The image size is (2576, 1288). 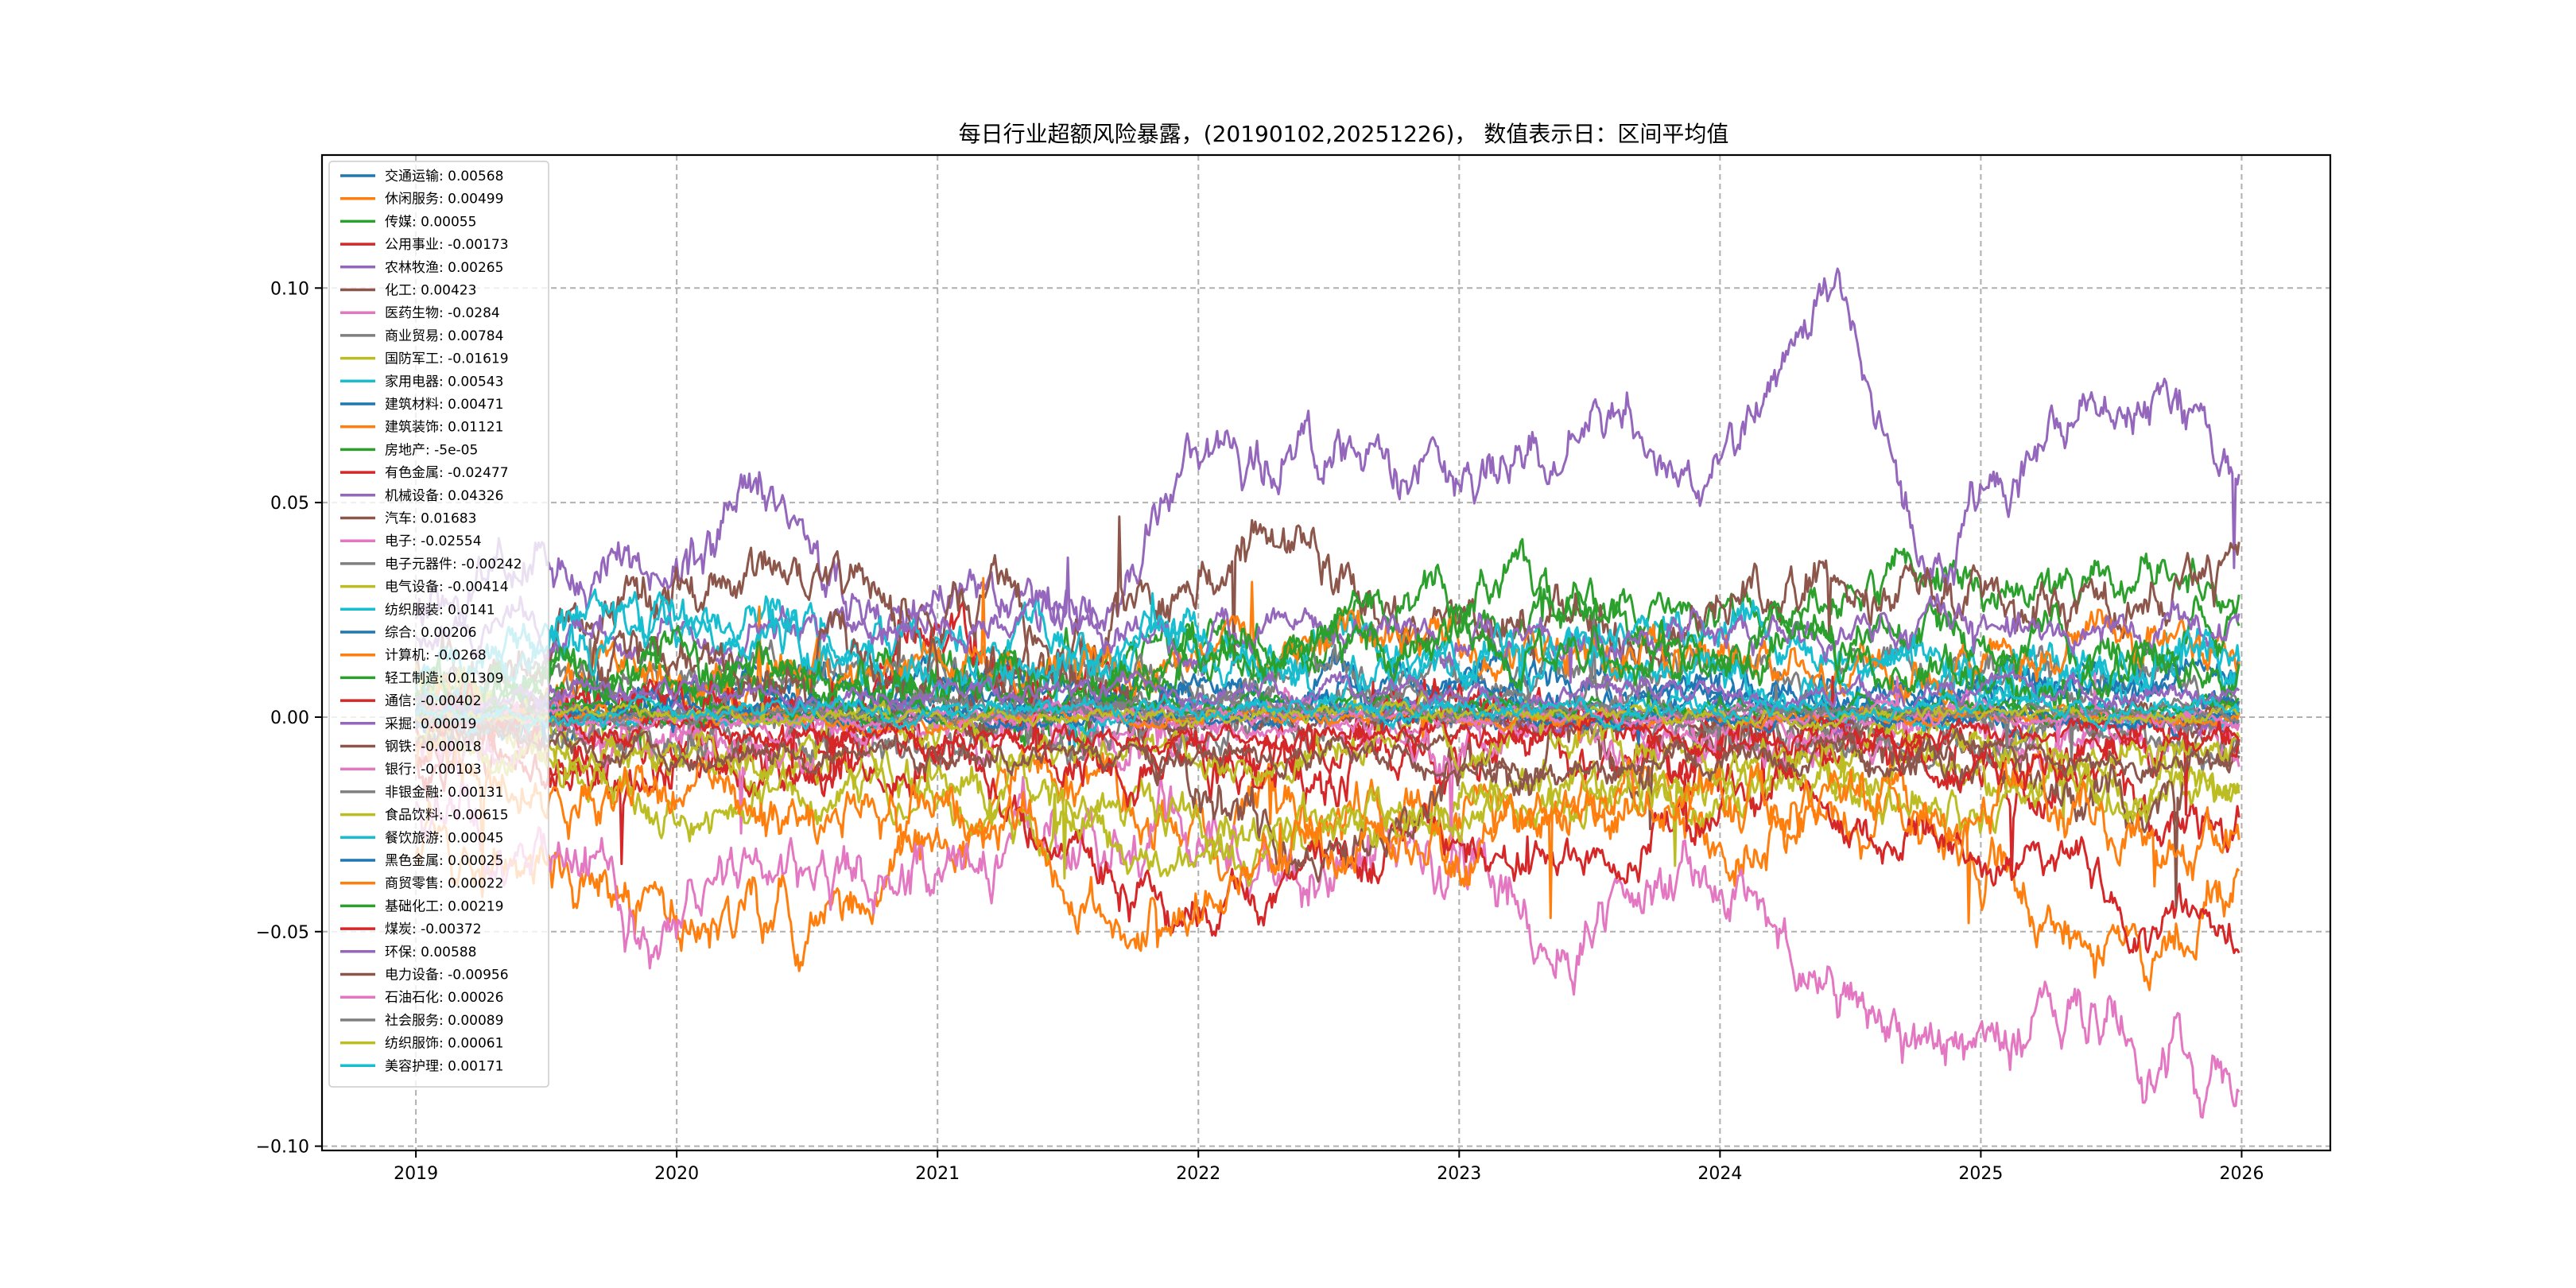 What do you see at coordinates (444, 268) in the screenshot?
I see `legend-entry: 农林牧渔: 0.00265` at bounding box center [444, 268].